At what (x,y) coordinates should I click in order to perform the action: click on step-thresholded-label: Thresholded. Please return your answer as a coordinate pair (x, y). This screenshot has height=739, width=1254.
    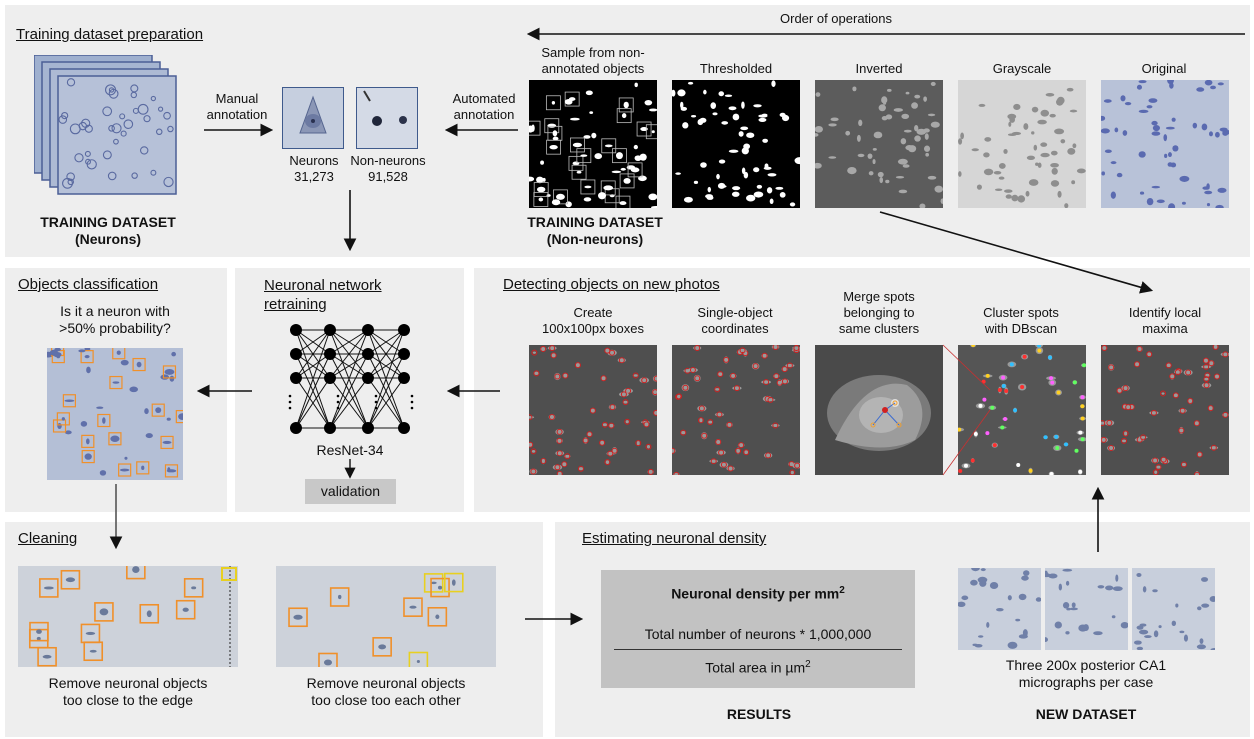
    Looking at the image, I should click on (736, 68).